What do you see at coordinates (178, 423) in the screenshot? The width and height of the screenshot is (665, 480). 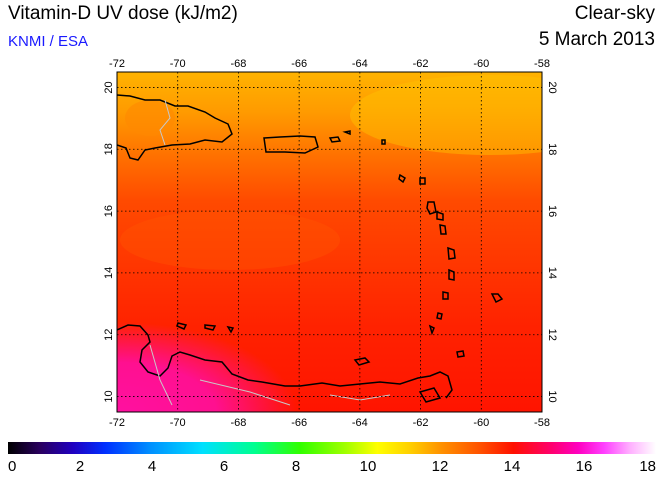 I see `lon-tick-label-bottom: -70` at bounding box center [178, 423].